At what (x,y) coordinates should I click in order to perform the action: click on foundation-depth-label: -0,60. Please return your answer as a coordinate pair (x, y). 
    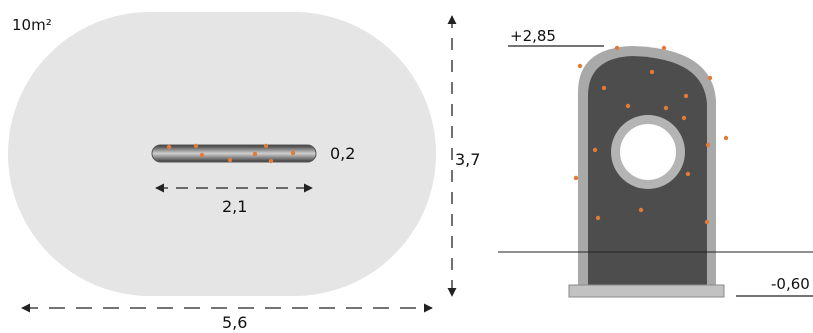
    Looking at the image, I should click on (790, 284).